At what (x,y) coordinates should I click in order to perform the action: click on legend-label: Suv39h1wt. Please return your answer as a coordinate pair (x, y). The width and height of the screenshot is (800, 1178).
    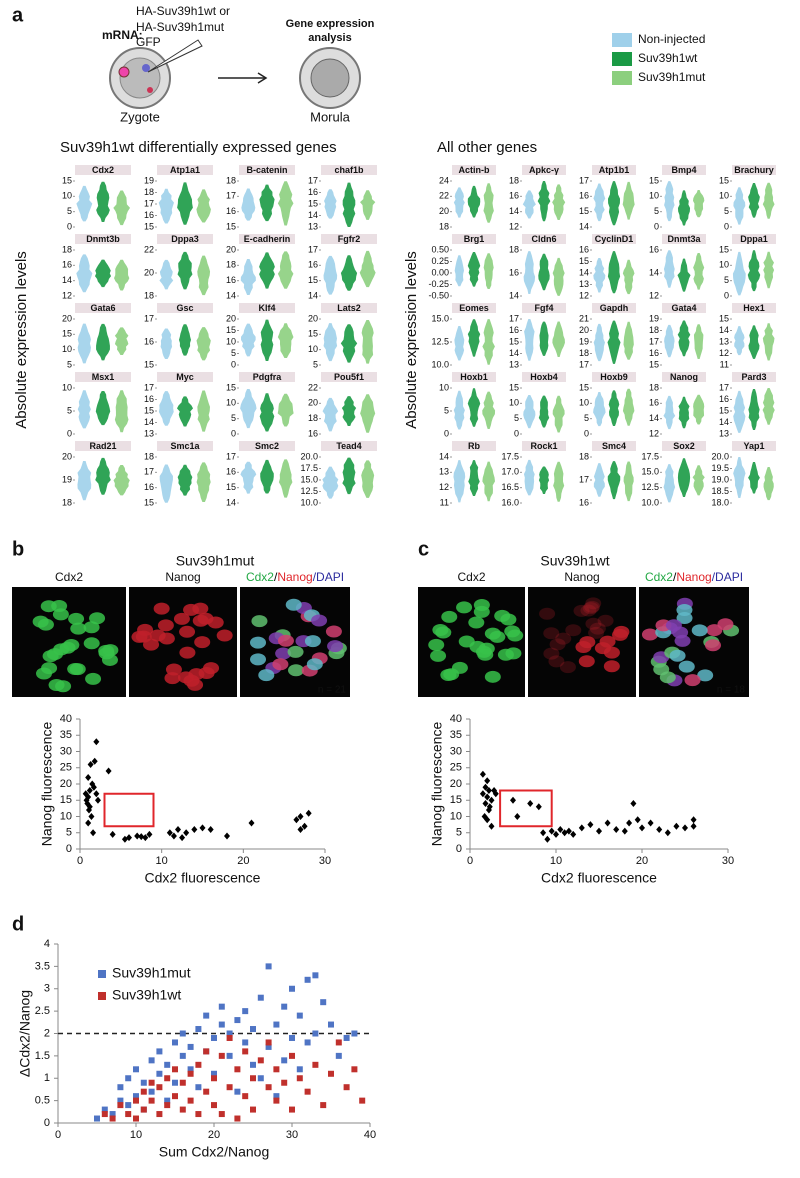
    Looking at the image, I should click on (146, 995).